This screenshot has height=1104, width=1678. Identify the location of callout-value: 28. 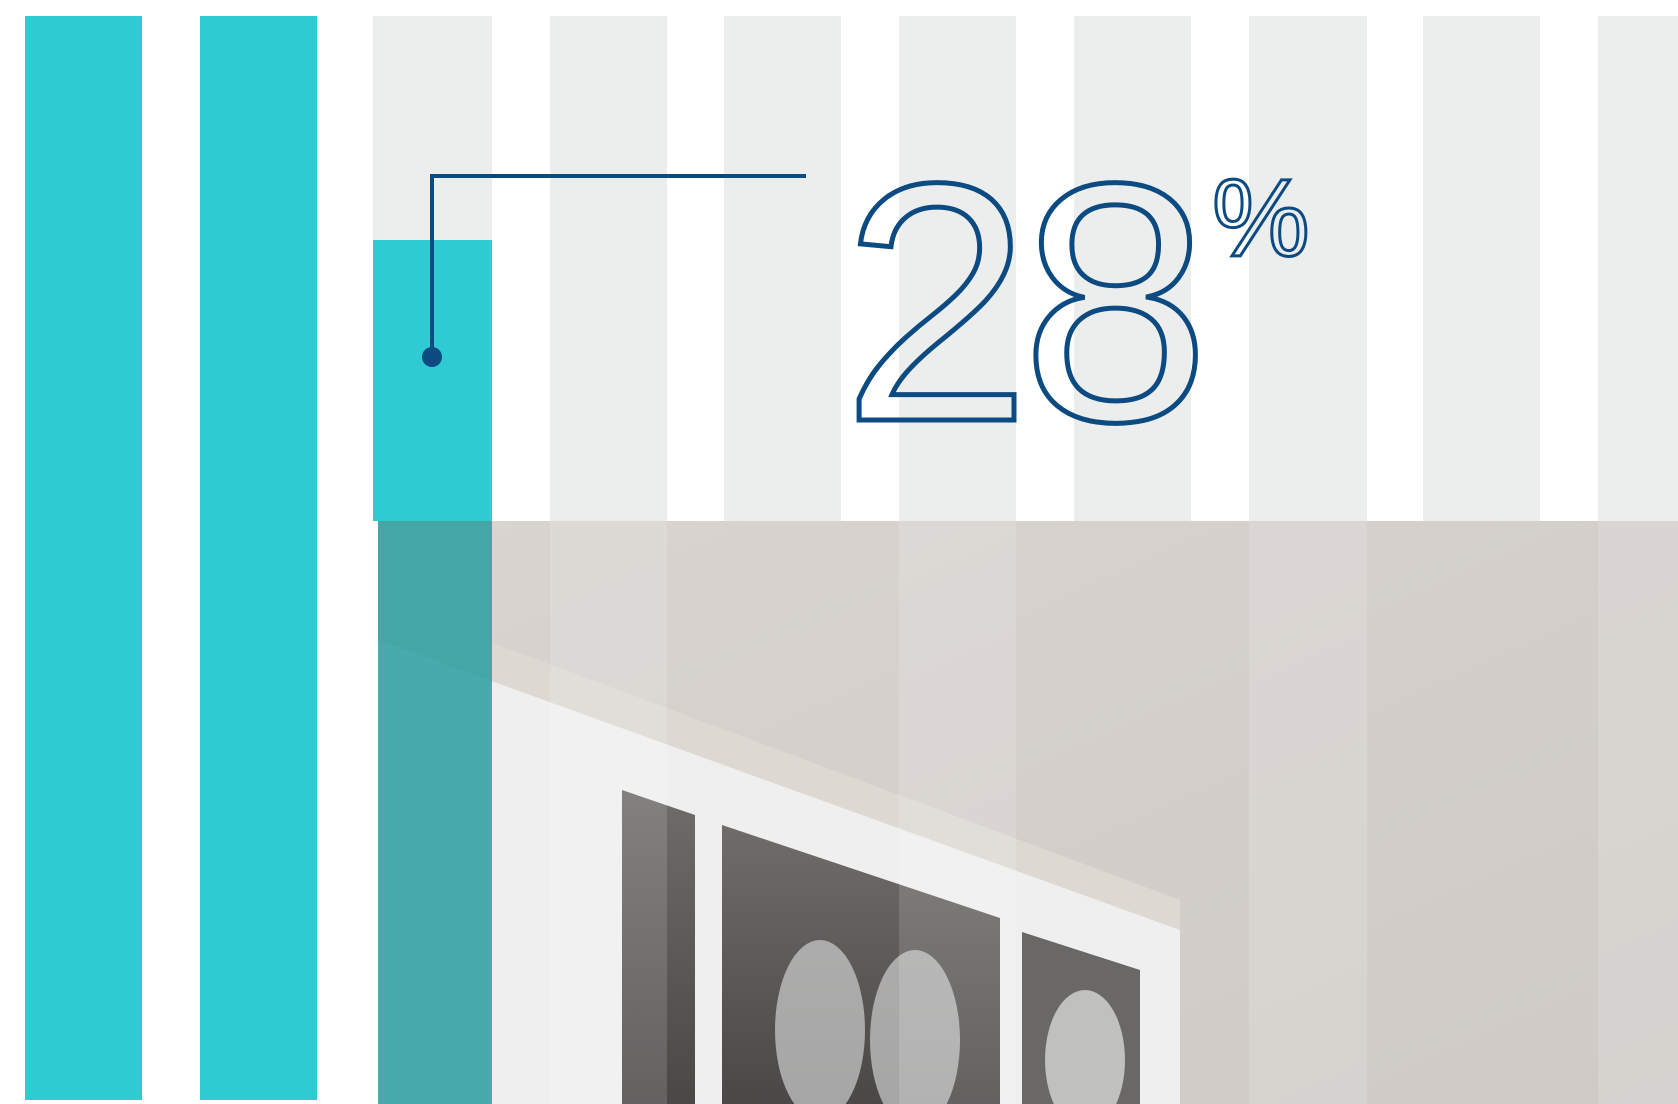
(1021, 303).